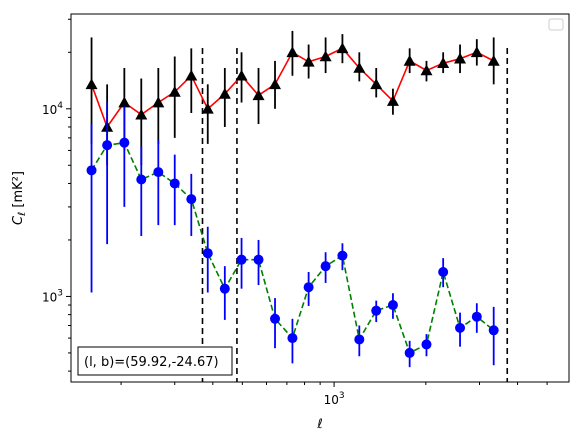 The image size is (580, 441). Describe the element at coordinates (52, 296) in the screenshot. I see `y-tick-label-0: 10³` at that location.